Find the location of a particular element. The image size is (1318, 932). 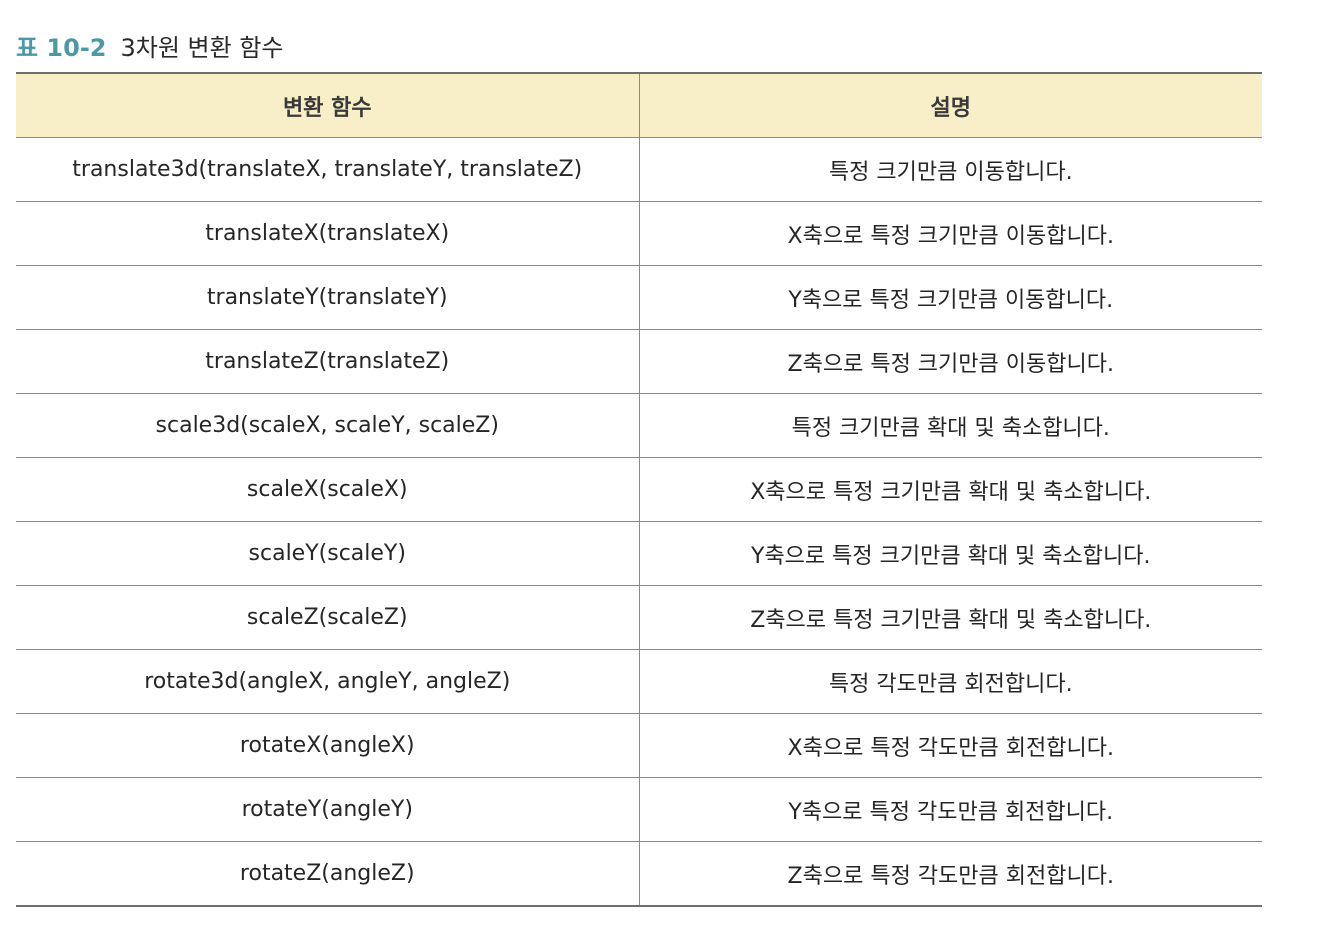

header-row: 변환 함수 설명 is located at coordinates (639, 105).